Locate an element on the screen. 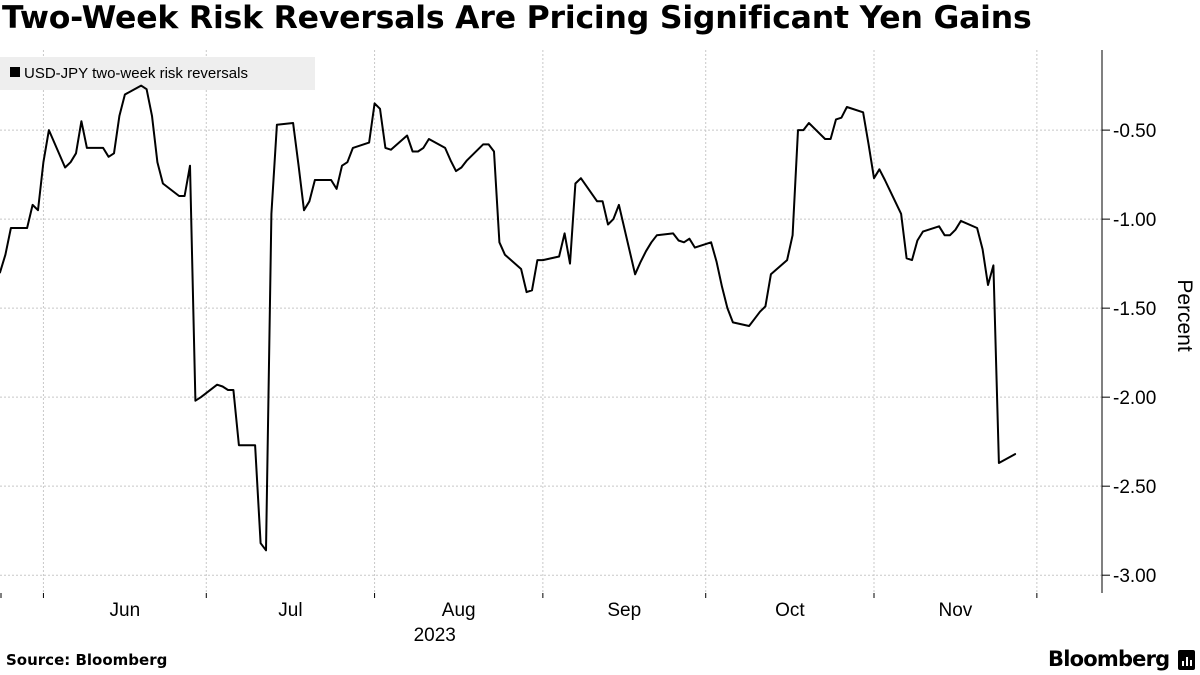  y-axis-title: Percent is located at coordinates (1184, 315).